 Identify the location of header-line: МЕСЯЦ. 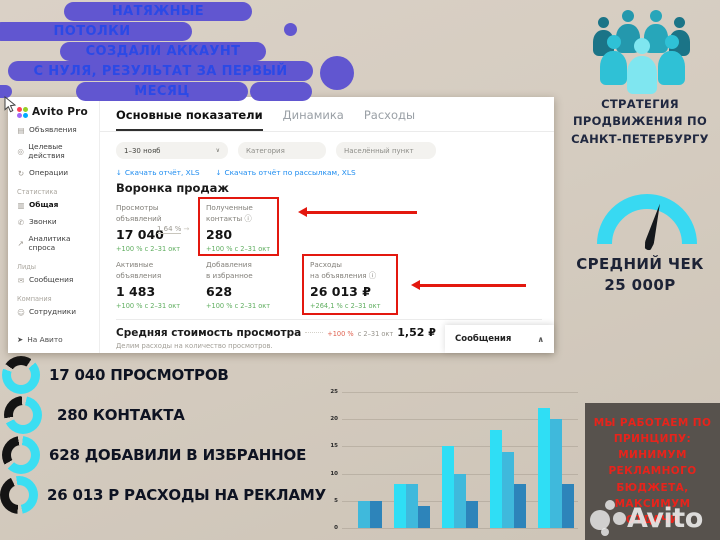
(162, 91).